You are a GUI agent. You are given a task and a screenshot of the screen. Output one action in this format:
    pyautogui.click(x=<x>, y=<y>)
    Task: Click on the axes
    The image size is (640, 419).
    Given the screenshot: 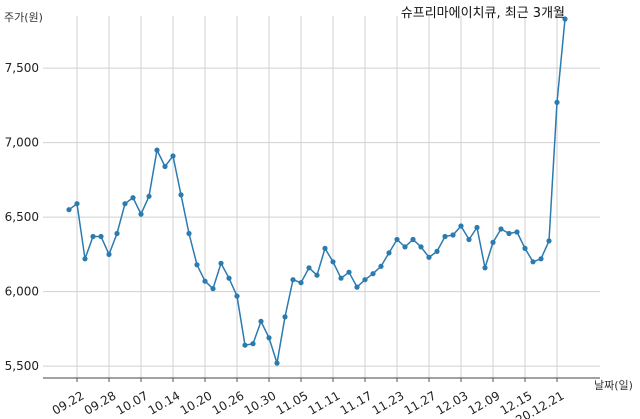 What is the action you would take?
    pyautogui.click(x=321, y=379)
    